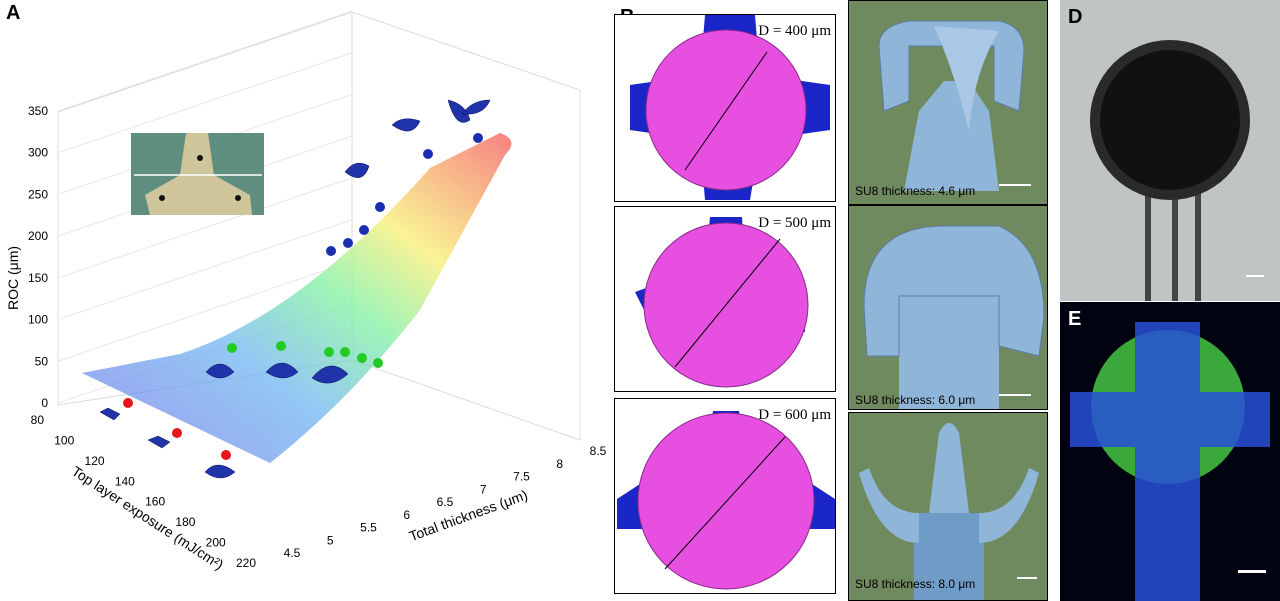 This screenshot has height=601, width=1280. Describe the element at coordinates (483, 489) in the screenshot. I see `y-tick-label: 7` at that location.